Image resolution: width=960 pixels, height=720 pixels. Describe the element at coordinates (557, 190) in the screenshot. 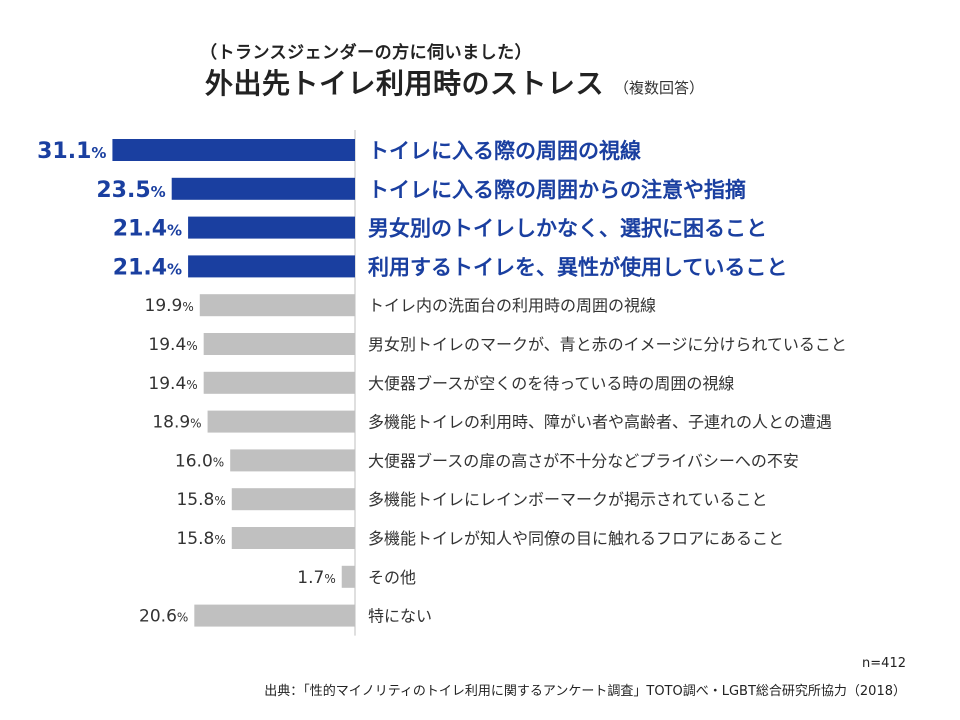

I see `category-label: トイレに入る際の周囲からの注意や指摘` at that location.